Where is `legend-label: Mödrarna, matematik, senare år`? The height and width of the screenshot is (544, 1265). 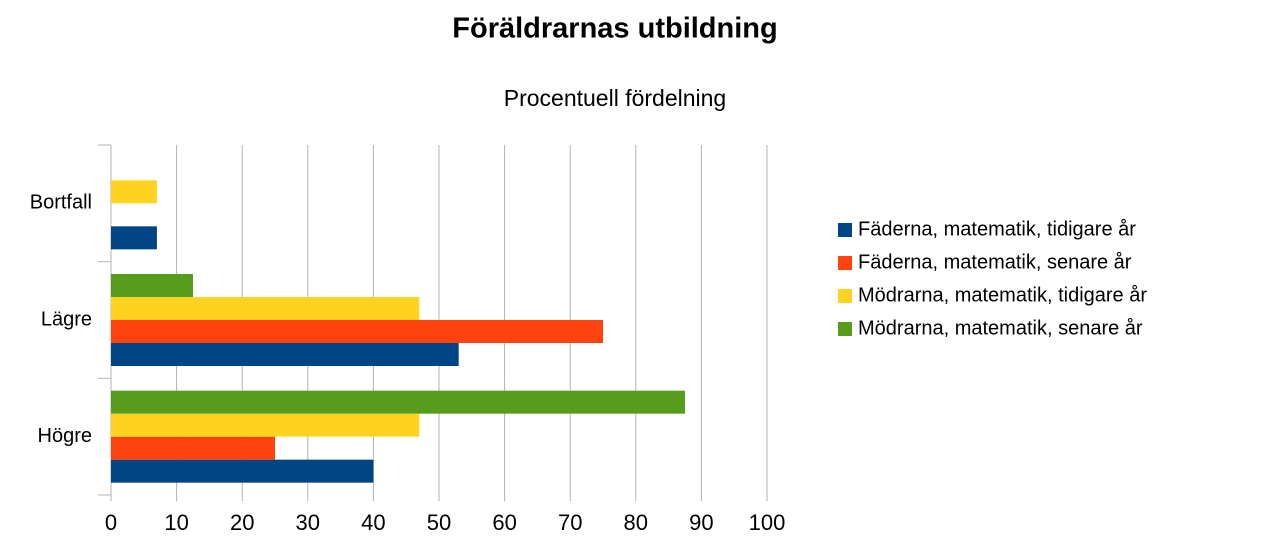 legend-label: Mödrarna, matematik, senare år is located at coordinates (1000, 328).